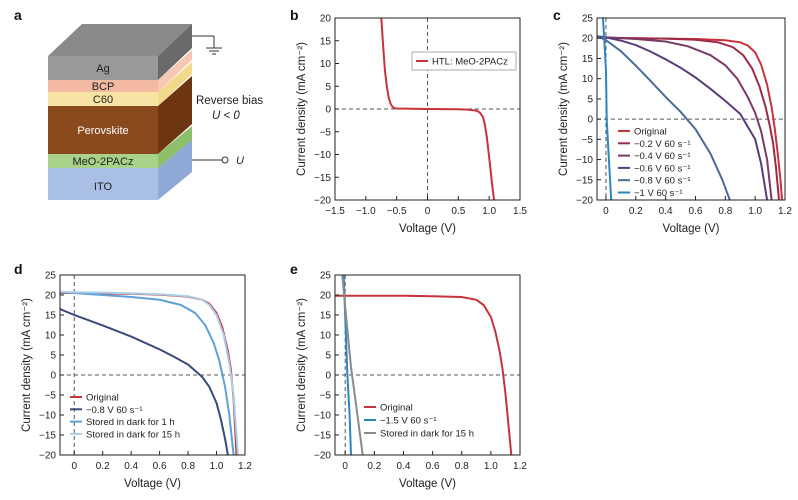  What do you see at coordinates (294, 15) in the screenshot?
I see `panel-label-b: b` at bounding box center [294, 15].